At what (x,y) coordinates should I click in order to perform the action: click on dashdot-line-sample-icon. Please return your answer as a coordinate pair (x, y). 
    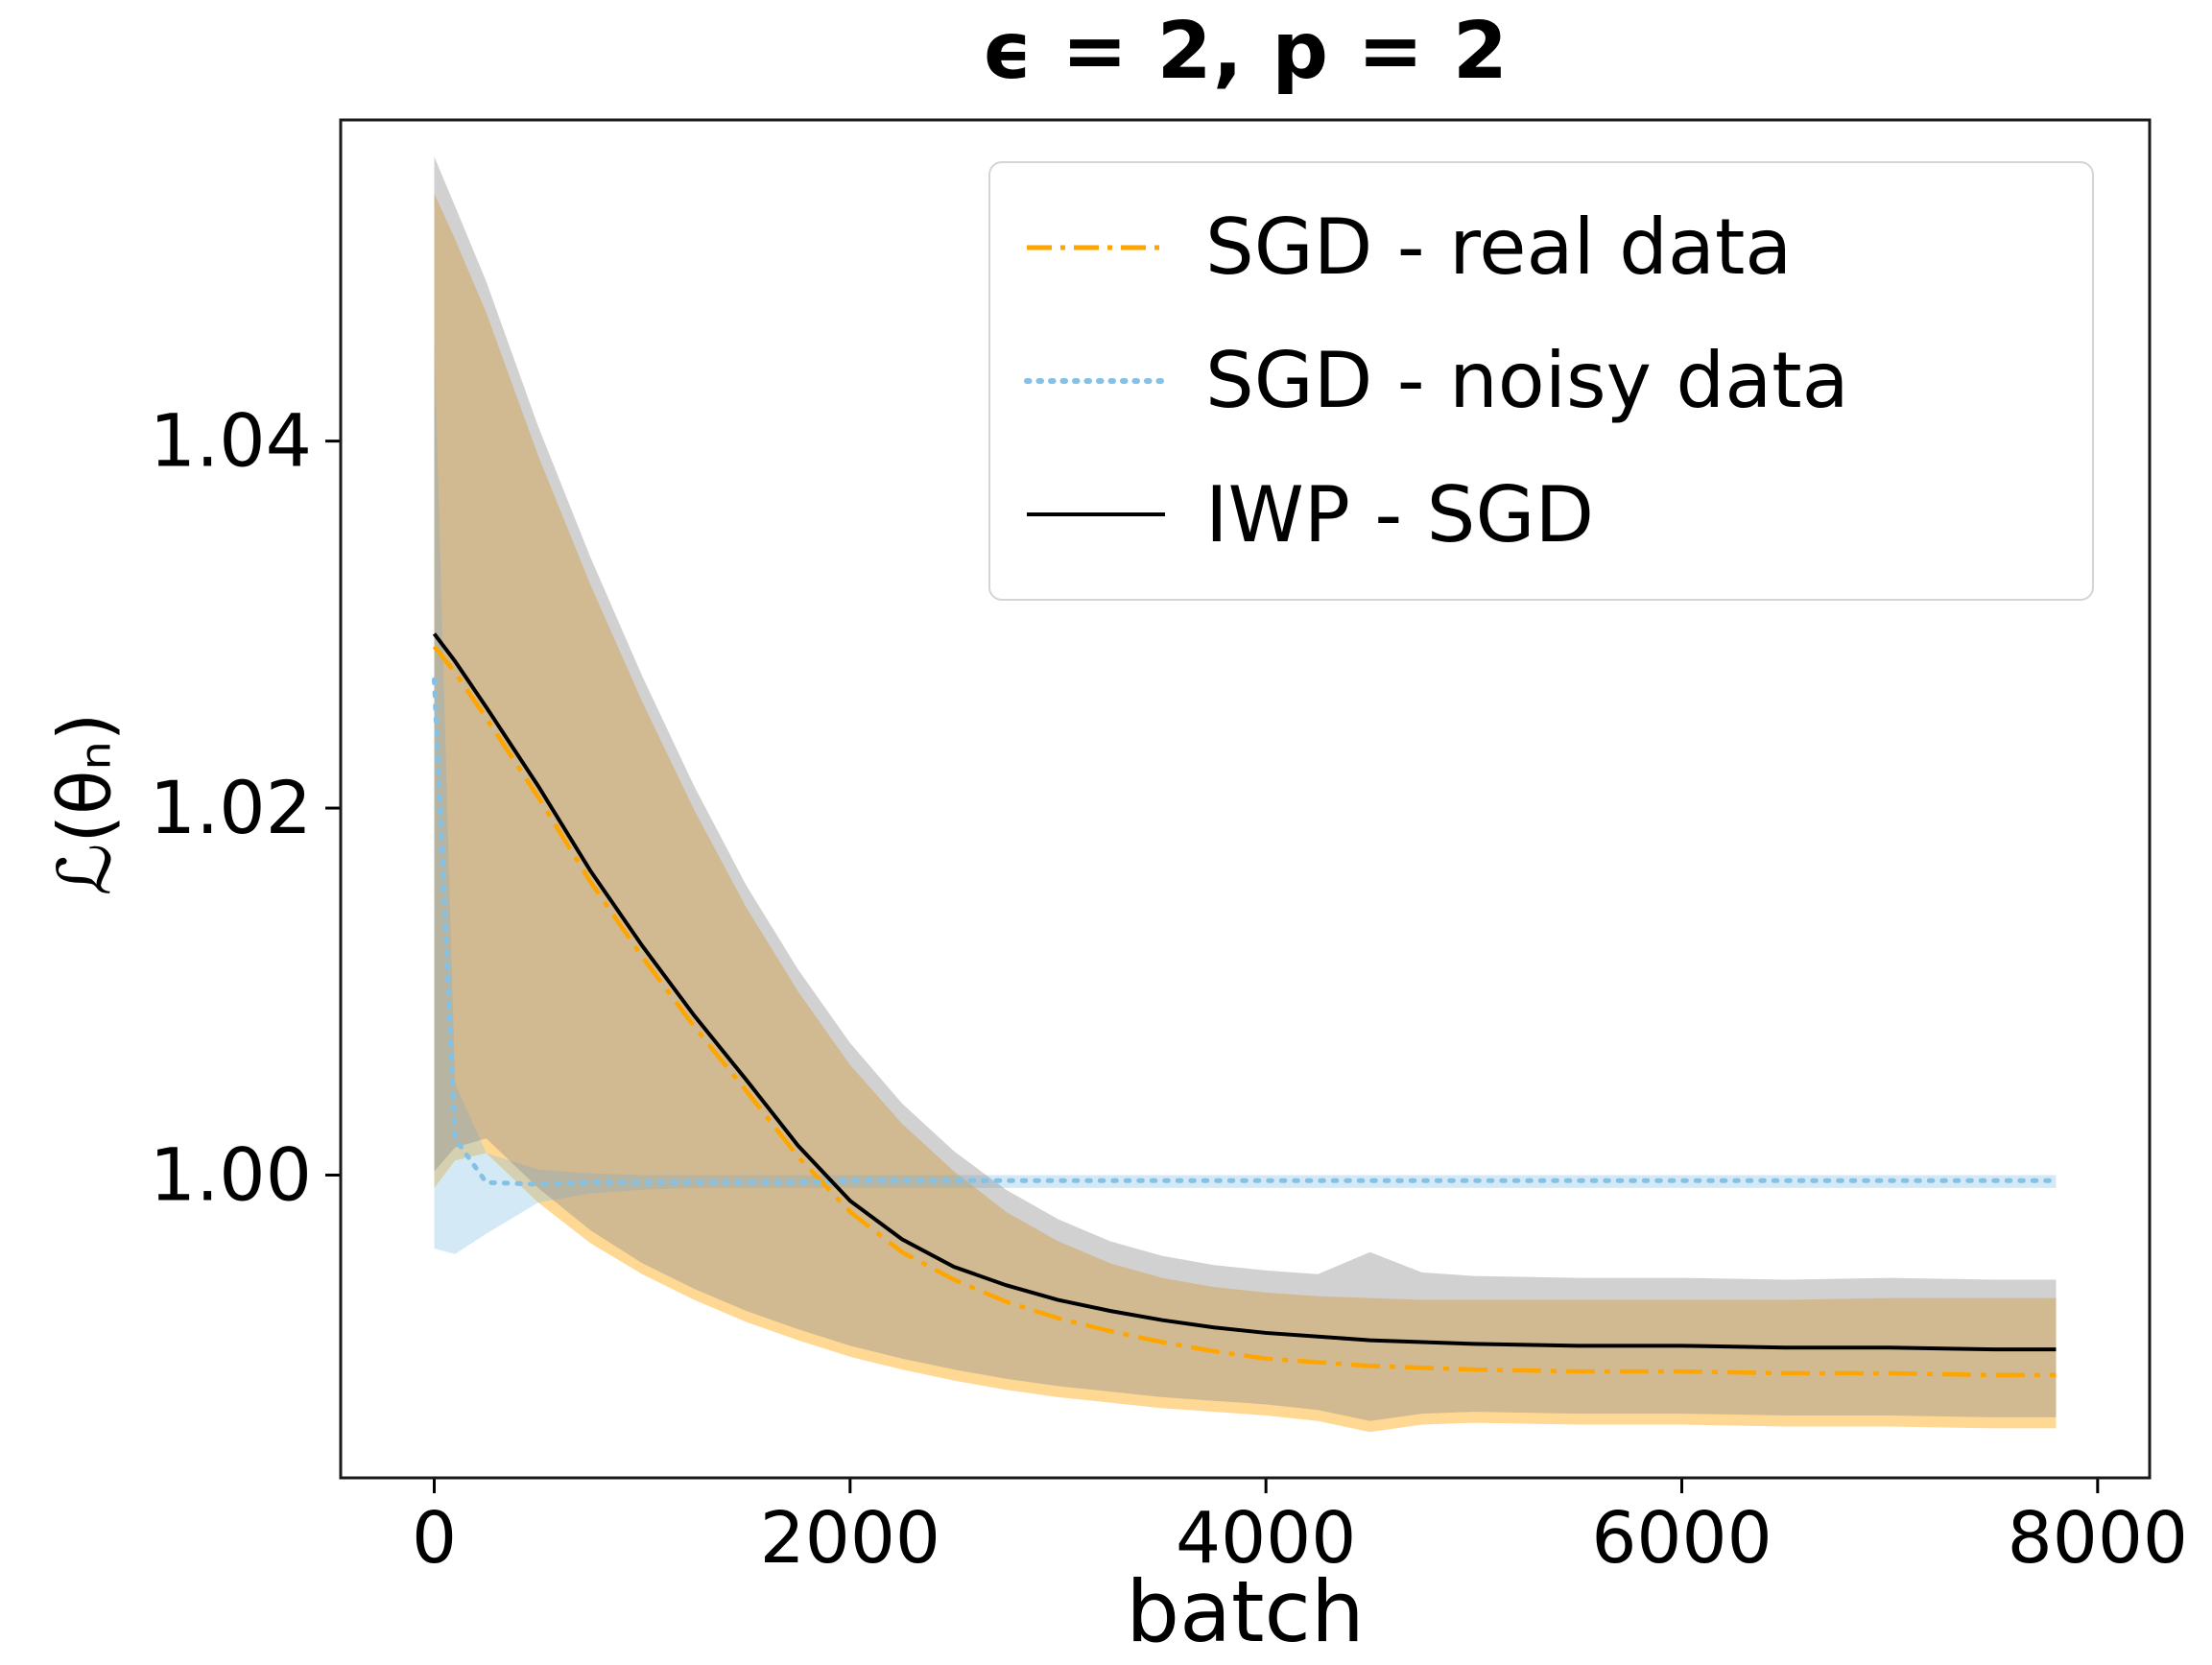
    Looking at the image, I should click on (1096, 247).